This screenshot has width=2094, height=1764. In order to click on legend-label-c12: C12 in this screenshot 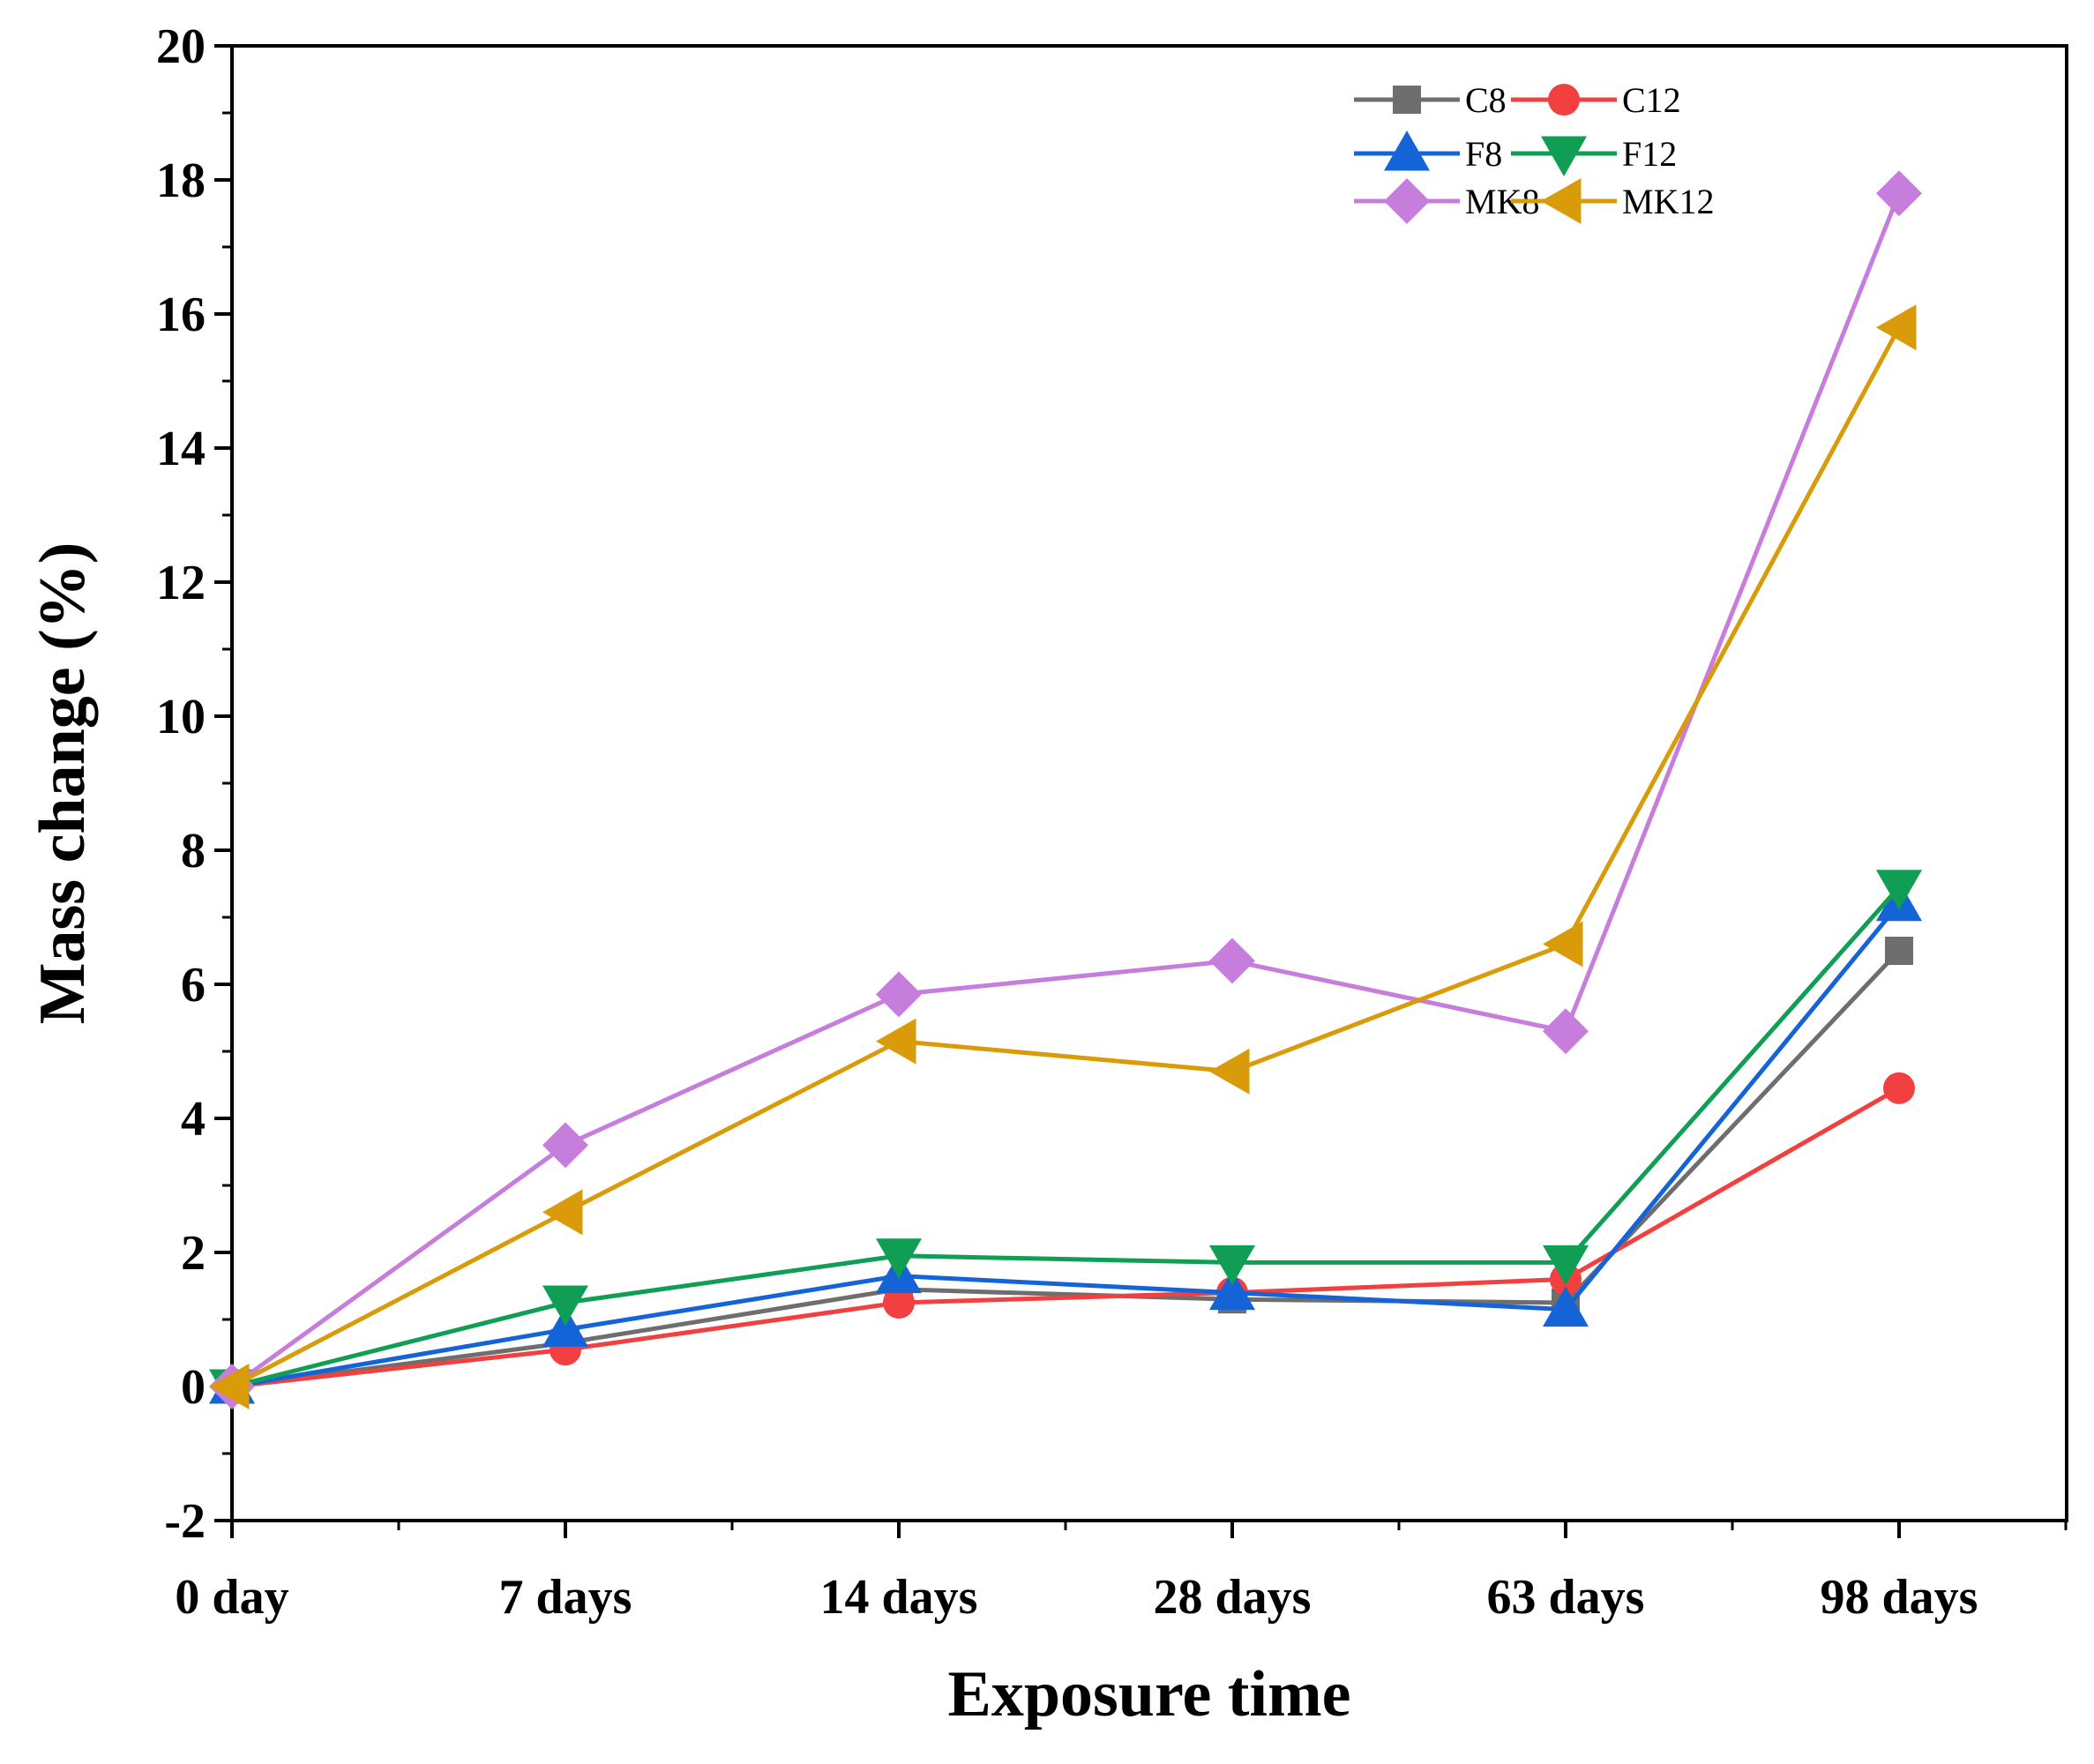, I will do `click(1651, 100)`.